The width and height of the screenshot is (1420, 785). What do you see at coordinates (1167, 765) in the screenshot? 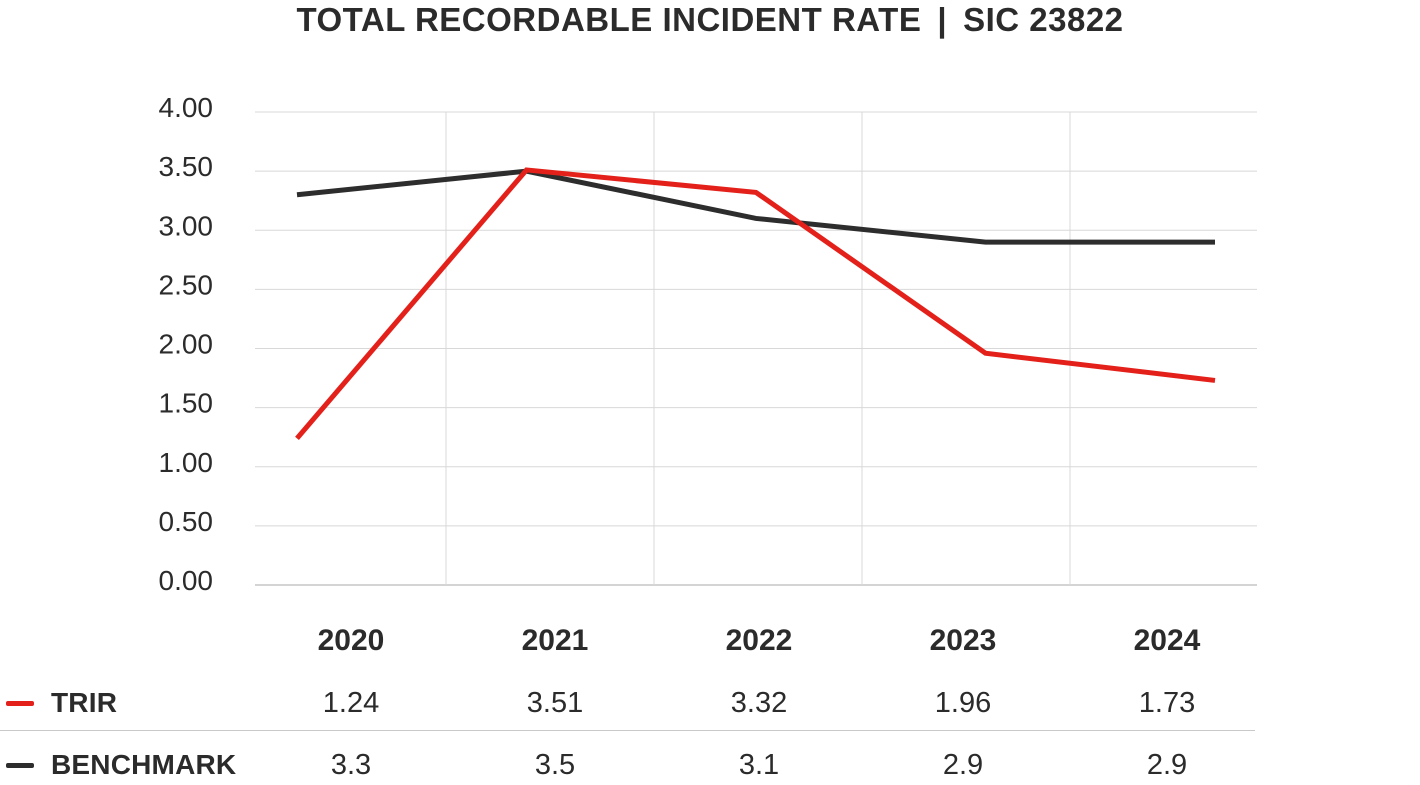
I see `benchmark-value-2024: 2.9` at bounding box center [1167, 765].